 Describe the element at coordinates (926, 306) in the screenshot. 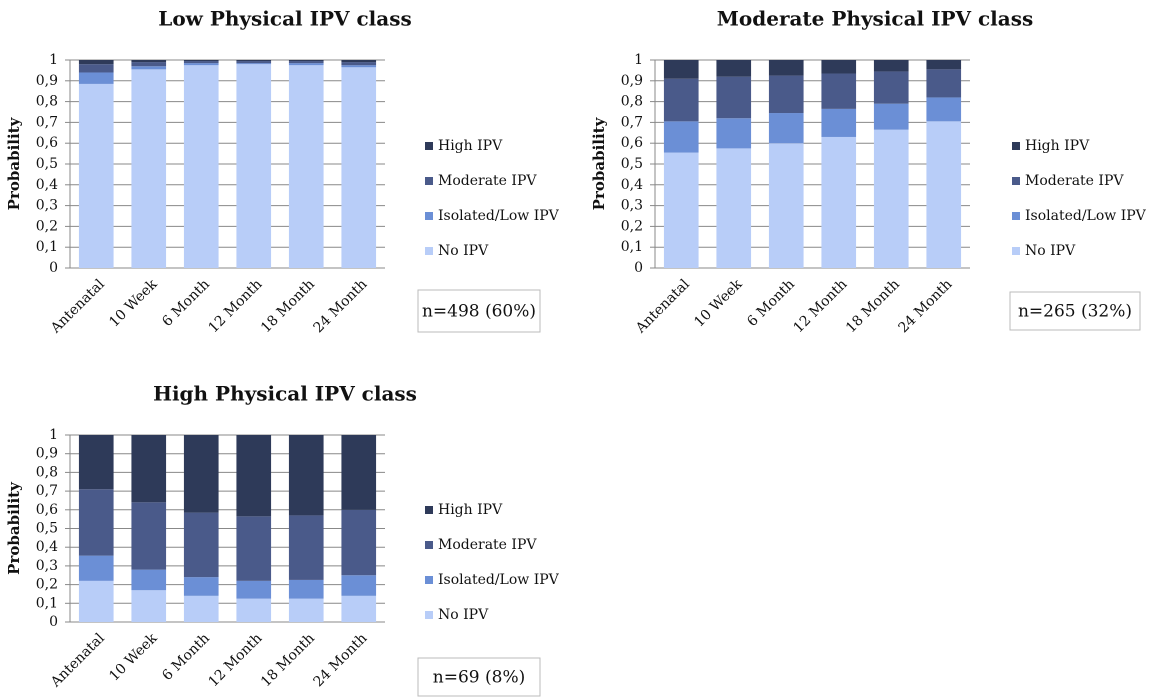

I see `x-tick-label: 24 Month` at that location.